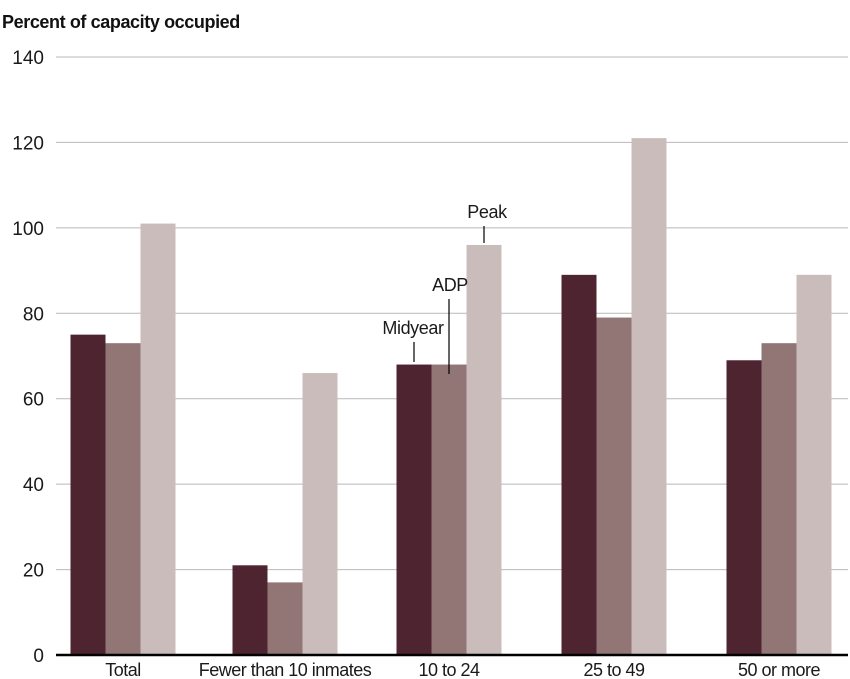 This screenshot has height=679, width=850. Describe the element at coordinates (38, 656) in the screenshot. I see `y-tick-label: 0` at that location.